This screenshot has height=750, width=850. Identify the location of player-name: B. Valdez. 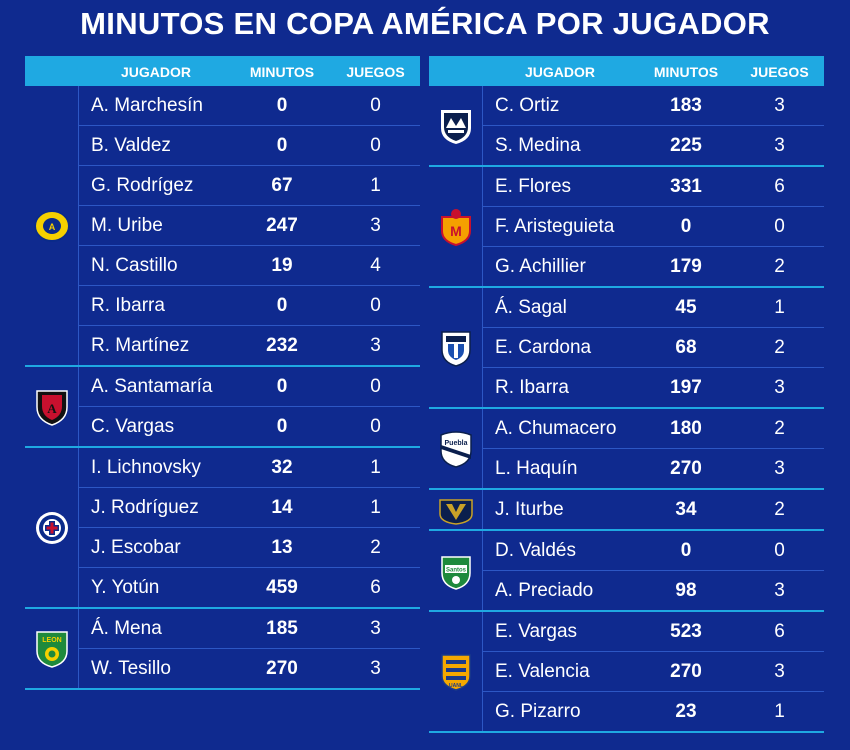
(131, 145).